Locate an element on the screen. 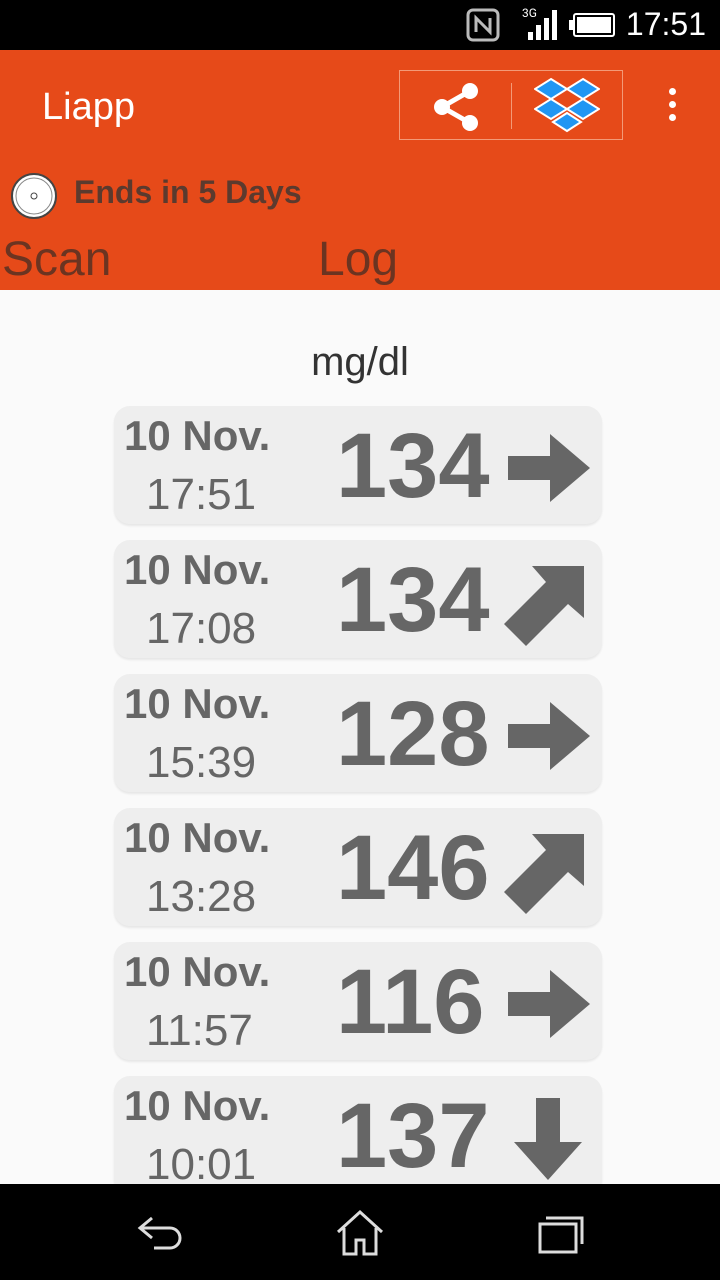 Image resolution: width=720 pixels, height=1280 pixels. arrow-down-icon is located at coordinates (548, 1139).